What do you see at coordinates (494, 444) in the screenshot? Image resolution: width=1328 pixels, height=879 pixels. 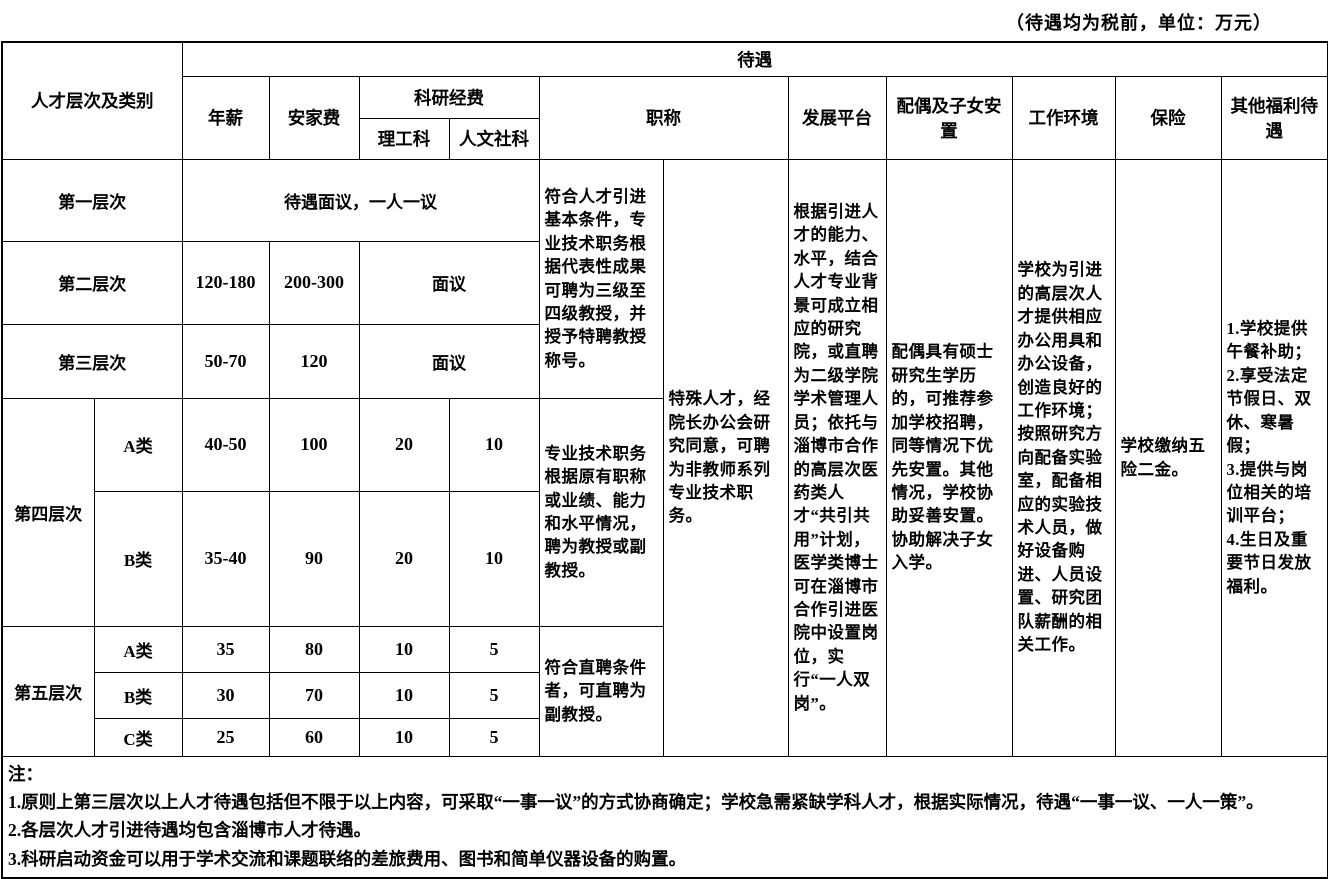 I see `cell-tier4a-humanities: 10` at bounding box center [494, 444].